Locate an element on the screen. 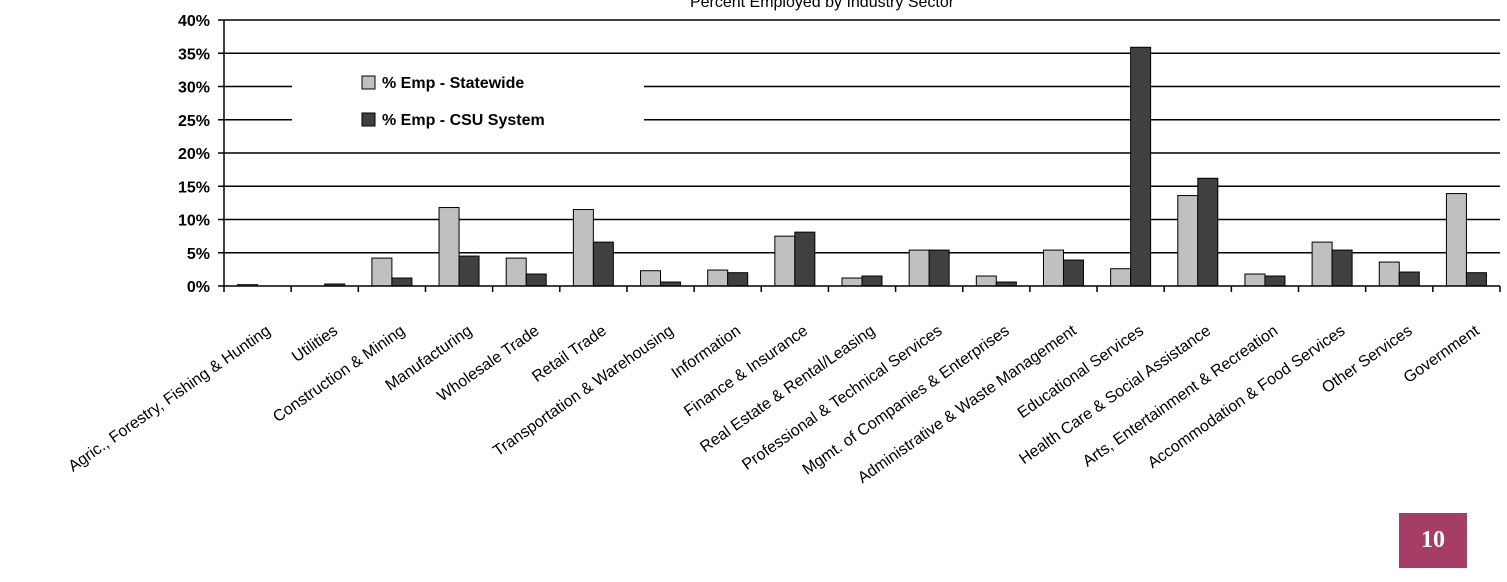  chart-title: Percent Employed by Industry Sector is located at coordinates (822, 5).